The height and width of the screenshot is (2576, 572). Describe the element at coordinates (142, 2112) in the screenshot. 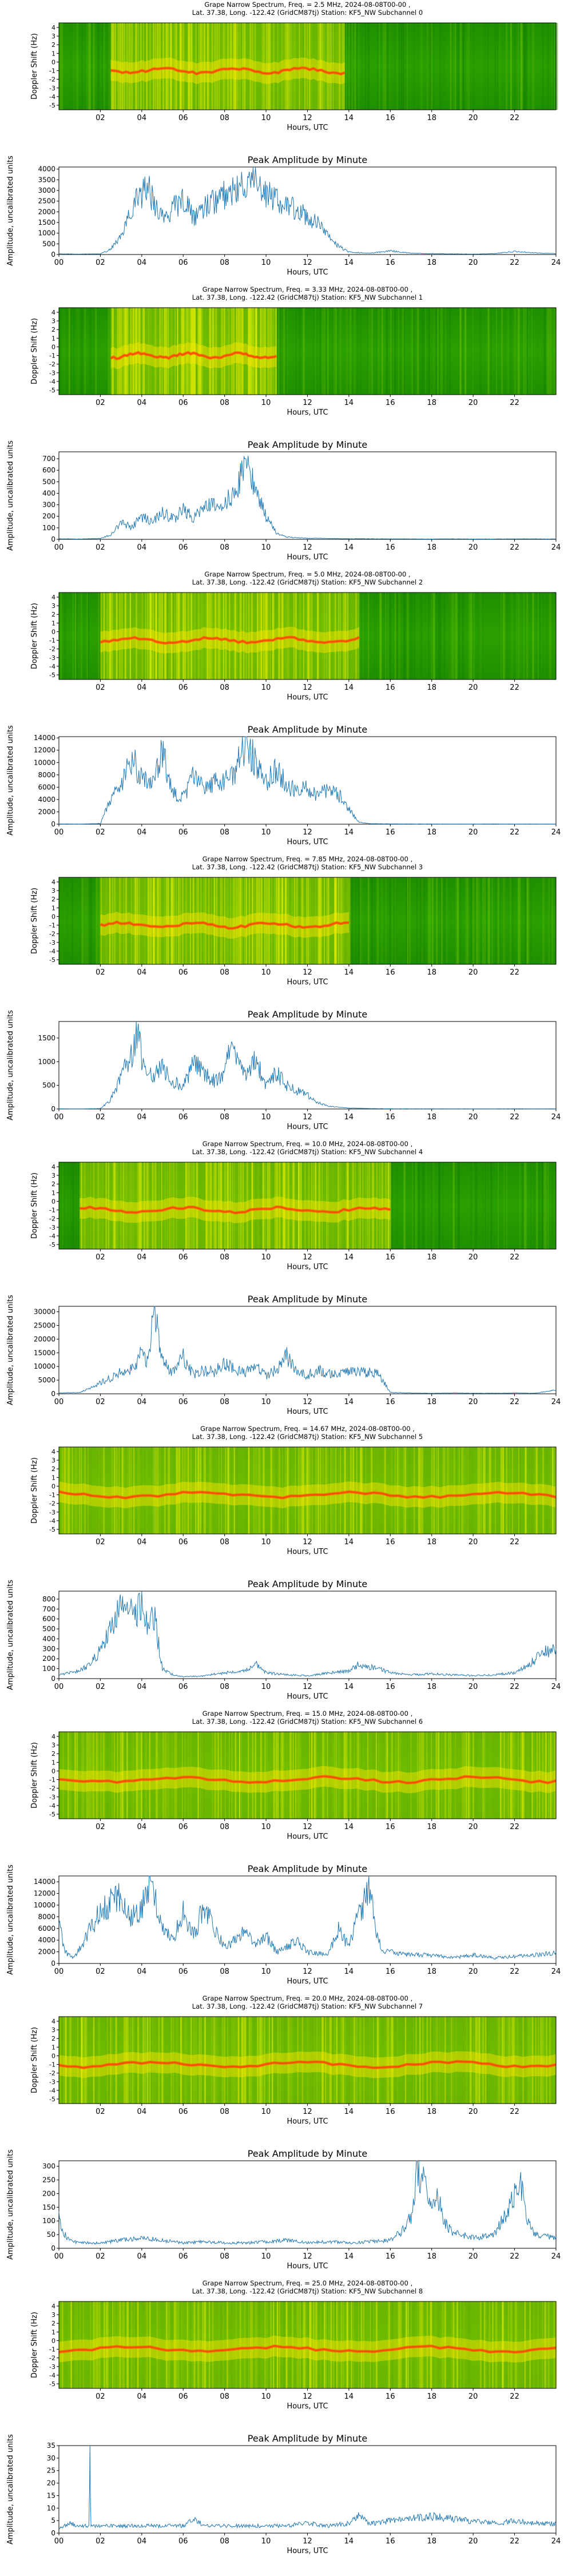

I see `spectrogram-xtick-label: 04` at that location.